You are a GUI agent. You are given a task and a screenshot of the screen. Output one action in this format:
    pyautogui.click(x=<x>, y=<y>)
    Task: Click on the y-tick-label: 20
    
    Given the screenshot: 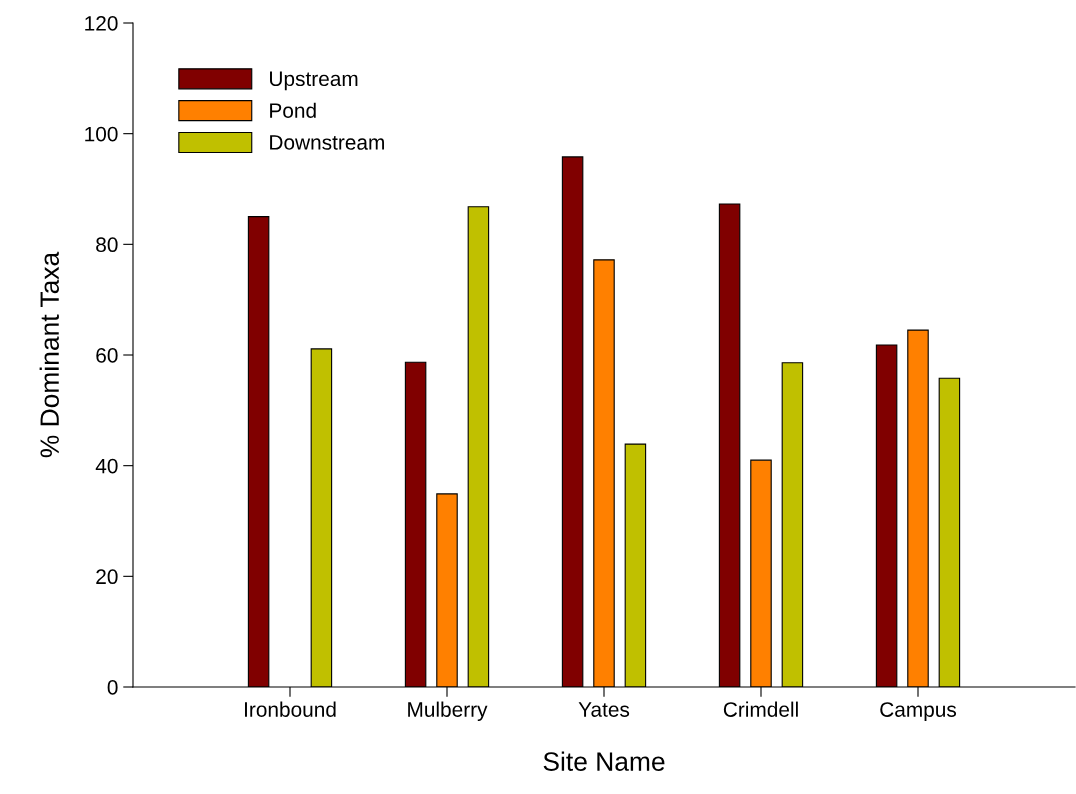 What is the action you would take?
    pyautogui.click(x=107, y=577)
    